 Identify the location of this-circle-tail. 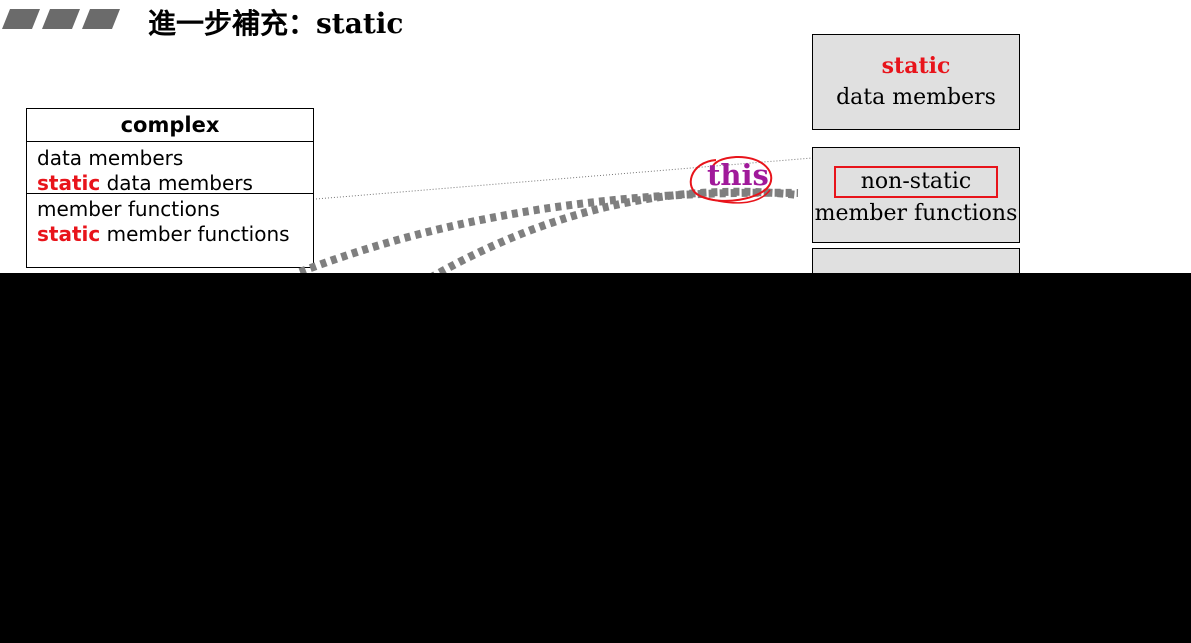
(735, 196).